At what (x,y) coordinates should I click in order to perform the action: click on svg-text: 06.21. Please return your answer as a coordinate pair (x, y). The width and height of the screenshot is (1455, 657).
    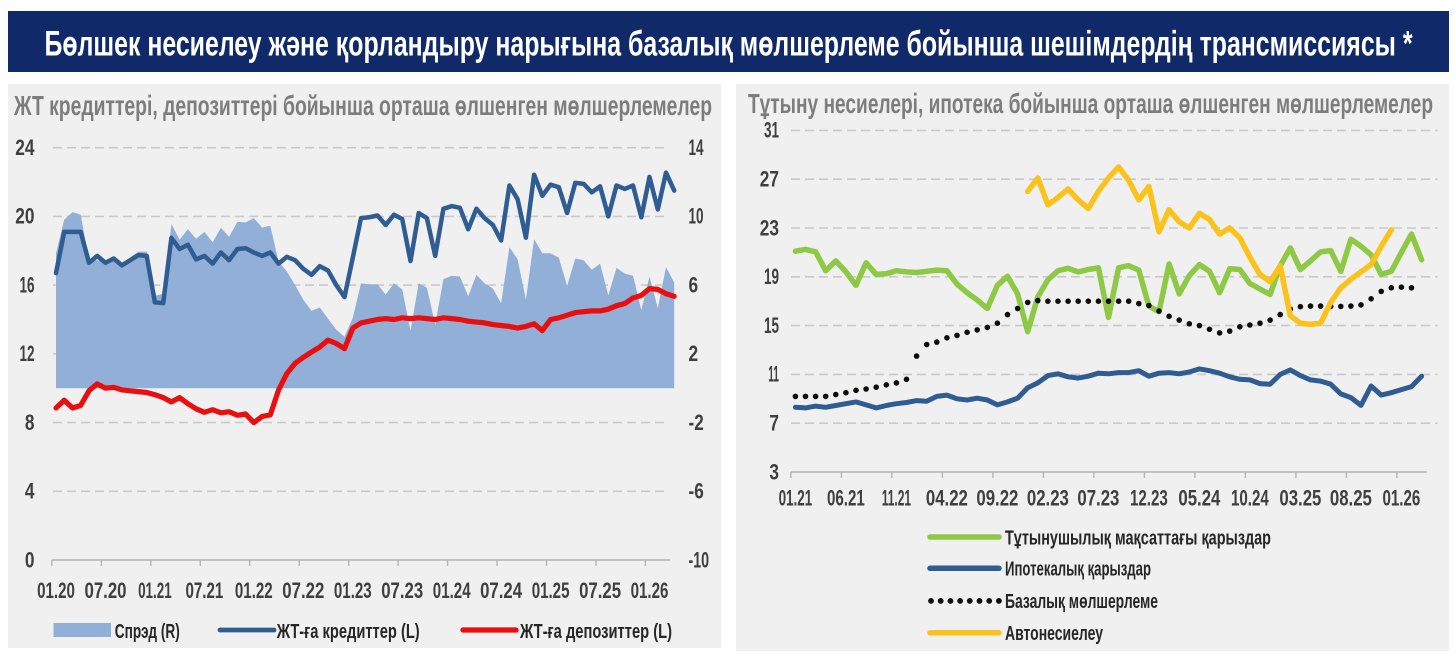
    Looking at the image, I should click on (846, 498).